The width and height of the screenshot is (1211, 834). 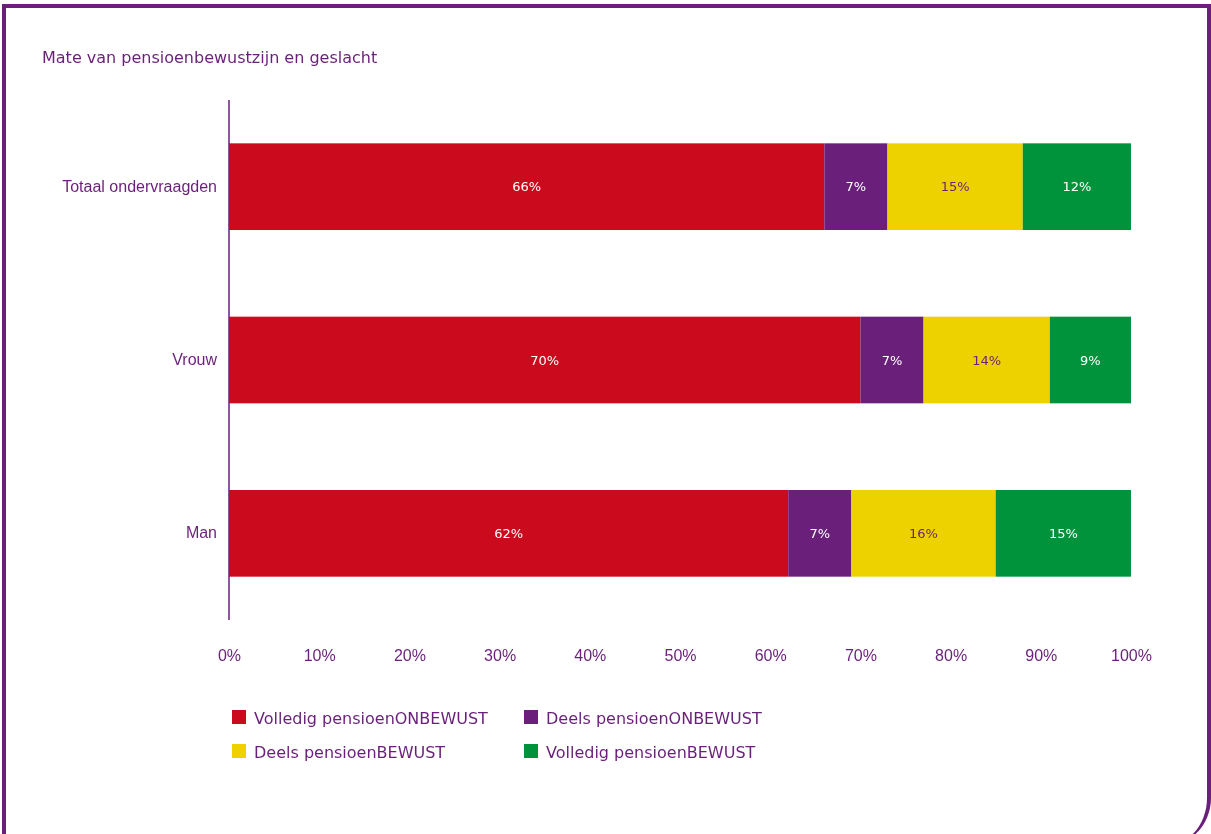 I want to click on data-label: 70%, so click(x=545, y=360).